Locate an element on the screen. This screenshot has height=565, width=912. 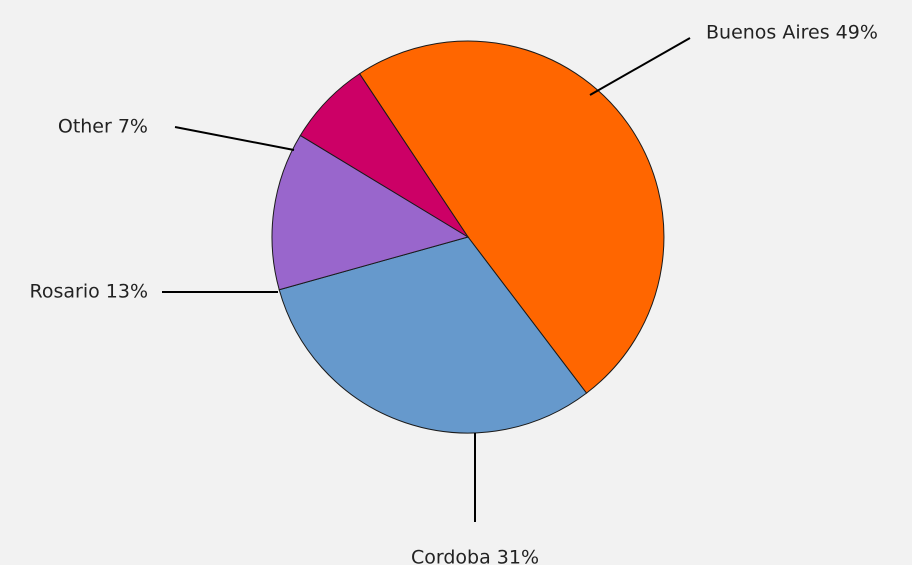
pie-slice-rosario is located at coordinates (370, 212).